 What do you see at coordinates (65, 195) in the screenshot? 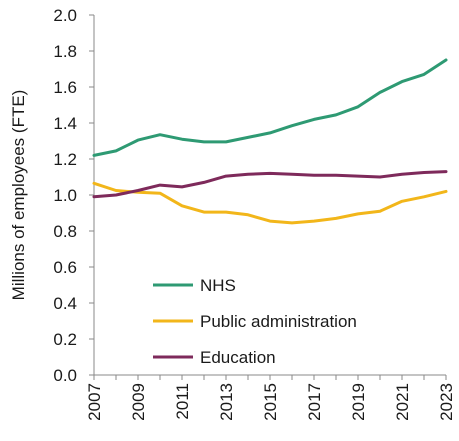
I see `y-tick-label: 1.0` at bounding box center [65, 195].